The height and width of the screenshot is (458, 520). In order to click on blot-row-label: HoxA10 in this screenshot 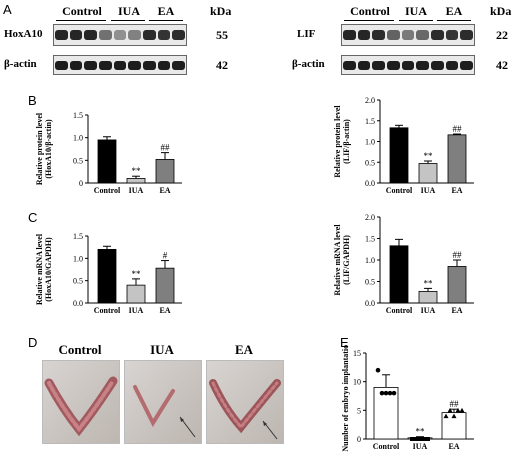, I will do `click(23, 34)`.